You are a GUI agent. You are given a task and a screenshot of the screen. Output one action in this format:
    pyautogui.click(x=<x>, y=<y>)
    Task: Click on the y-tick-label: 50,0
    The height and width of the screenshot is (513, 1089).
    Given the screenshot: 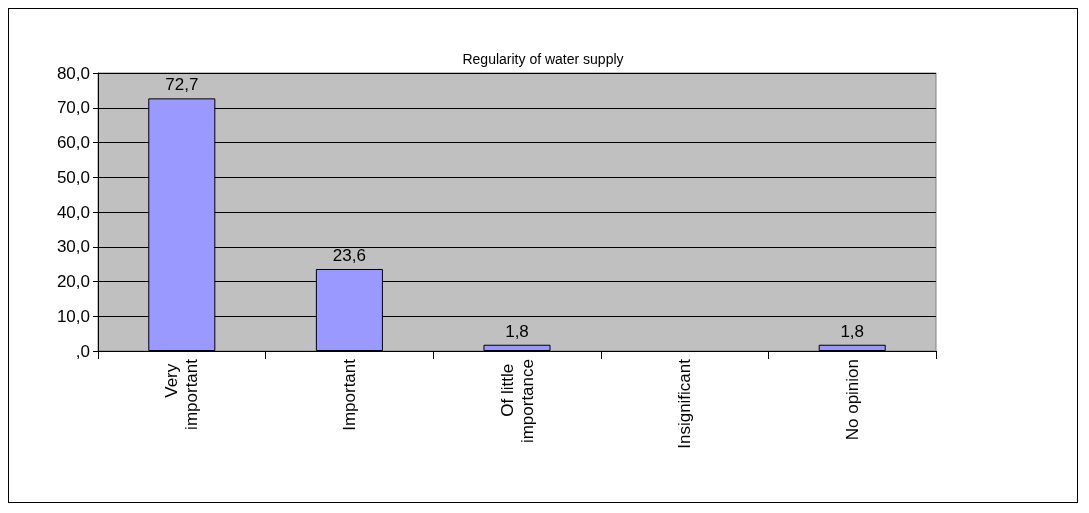 What is the action you would take?
    pyautogui.click(x=73, y=177)
    